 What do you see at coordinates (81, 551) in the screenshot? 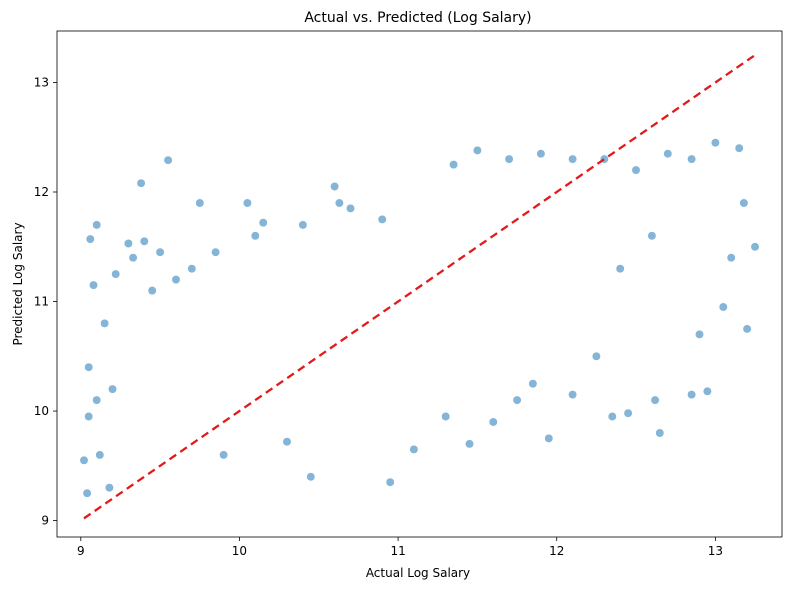
I see `x-tick-label: 9` at bounding box center [81, 551].